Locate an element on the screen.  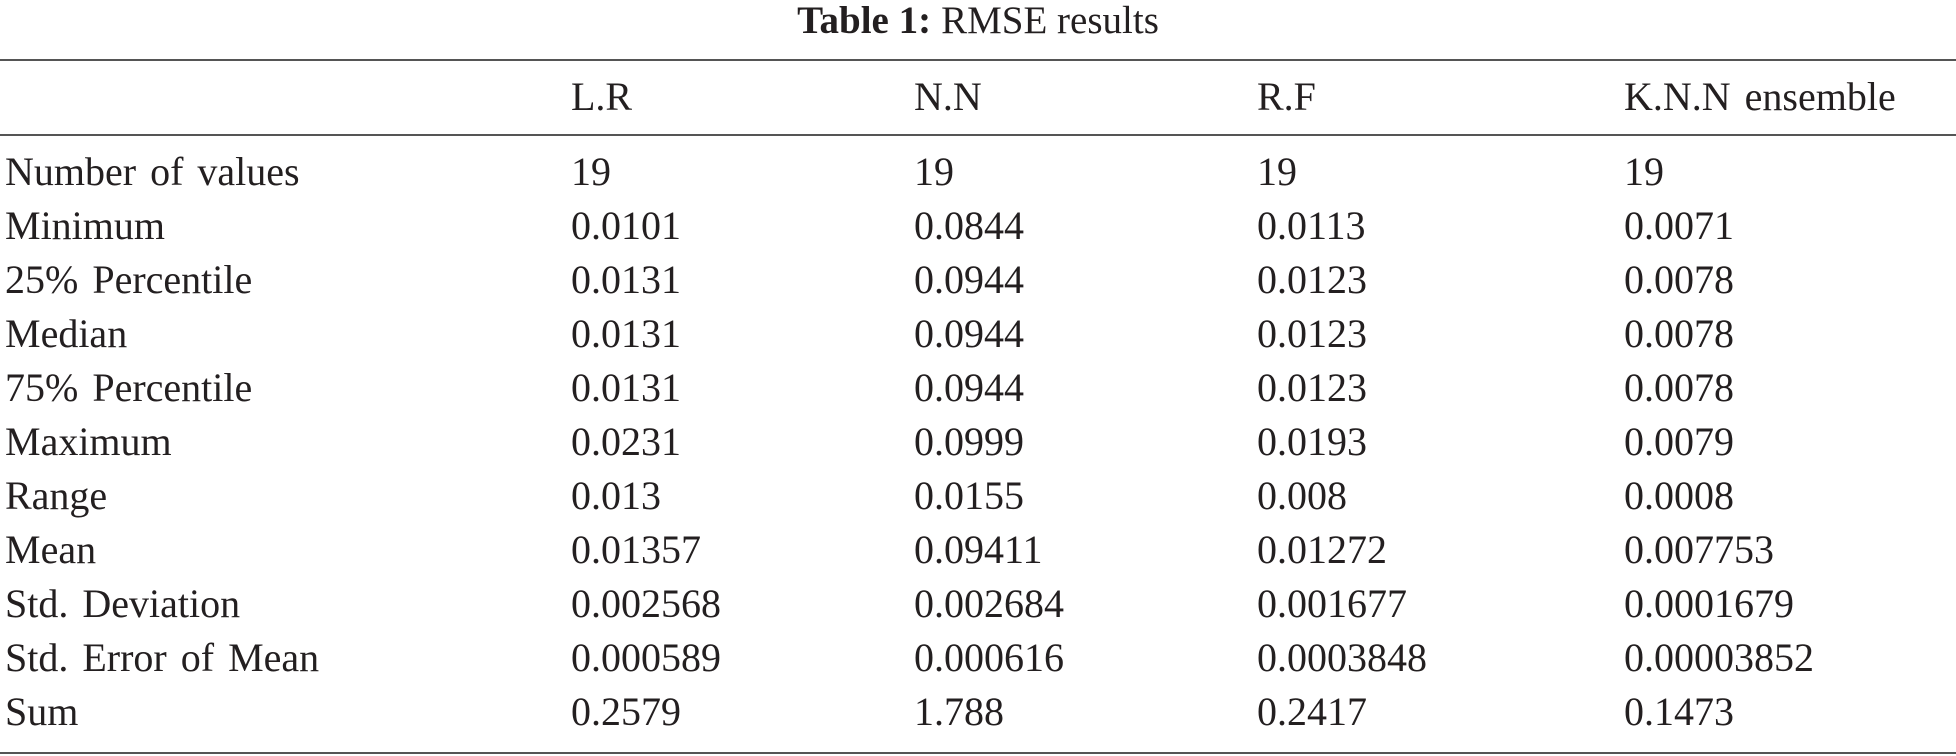
bottom-rule is located at coordinates (978, 753).